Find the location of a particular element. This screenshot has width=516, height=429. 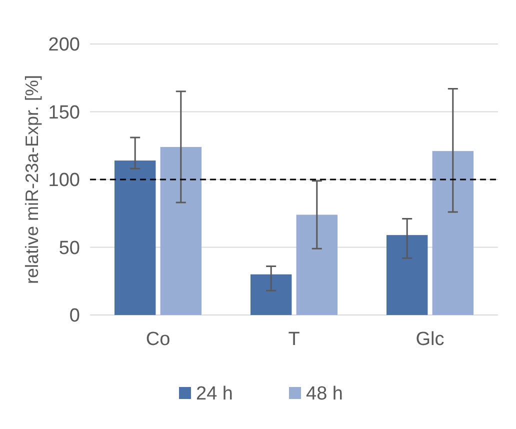

y-tick-label: 0 is located at coordinates (74, 316).